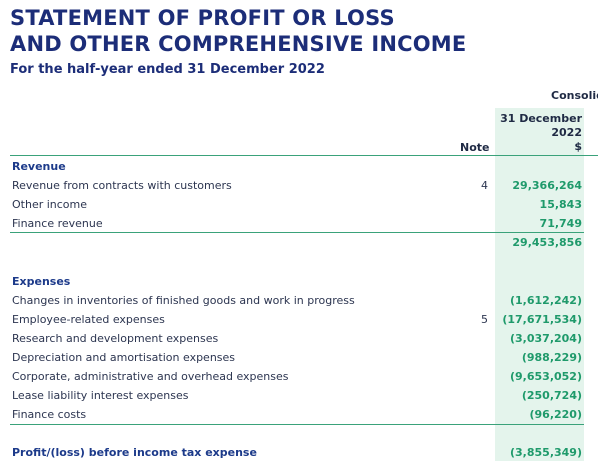 This screenshot has width=598, height=461. Describe the element at coordinates (484, 319) in the screenshot. I see `note: 5` at that location.